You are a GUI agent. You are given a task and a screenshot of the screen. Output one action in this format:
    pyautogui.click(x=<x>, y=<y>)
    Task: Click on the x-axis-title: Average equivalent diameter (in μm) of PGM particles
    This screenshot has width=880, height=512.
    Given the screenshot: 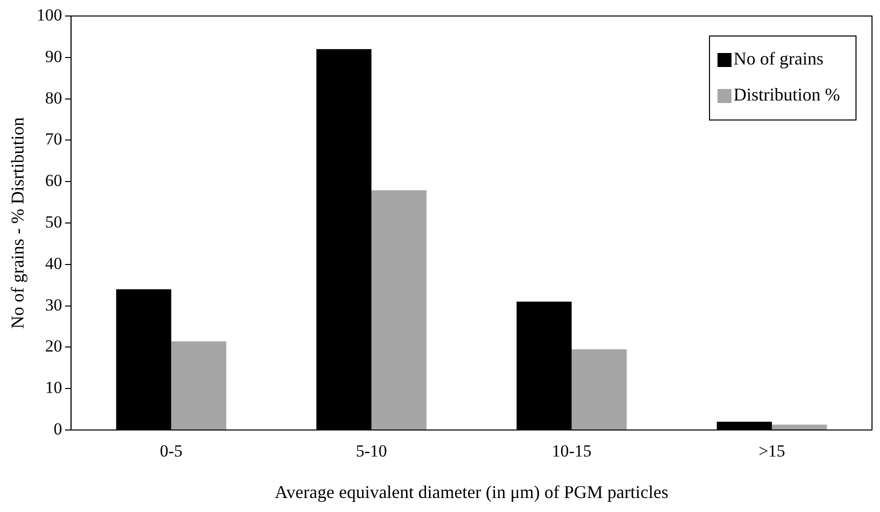 What is the action you would take?
    pyautogui.click(x=471, y=492)
    